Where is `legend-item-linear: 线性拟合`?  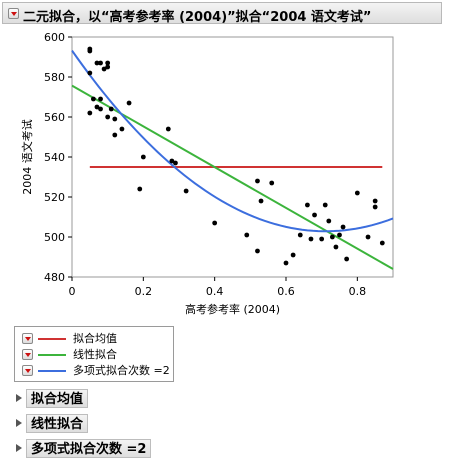
legend-item-linear: 线性拟合 is located at coordinates (94, 355).